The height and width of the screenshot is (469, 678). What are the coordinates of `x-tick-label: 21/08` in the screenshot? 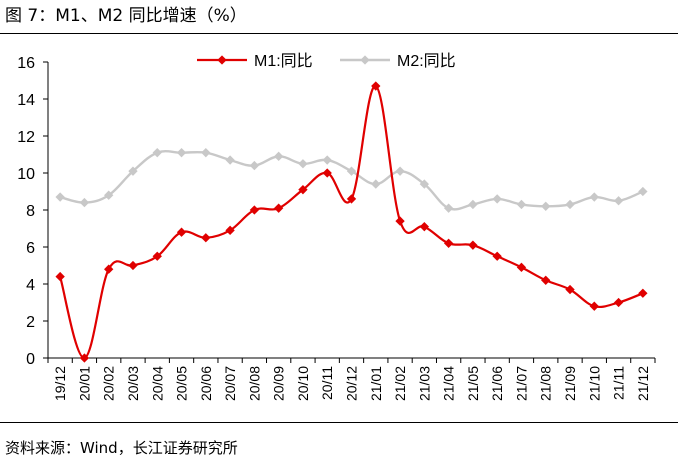 It's located at (546, 383).